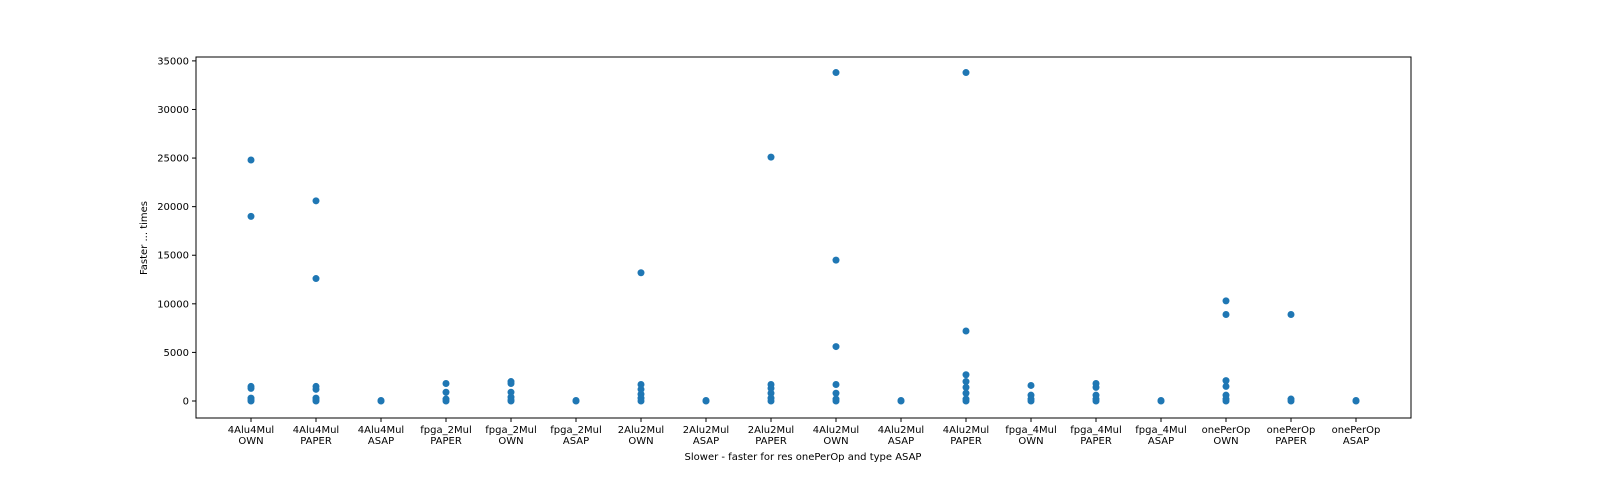 This screenshot has height=480, width=1600. What do you see at coordinates (144, 238) in the screenshot?
I see `y-axis-label: Faster ... times` at bounding box center [144, 238].